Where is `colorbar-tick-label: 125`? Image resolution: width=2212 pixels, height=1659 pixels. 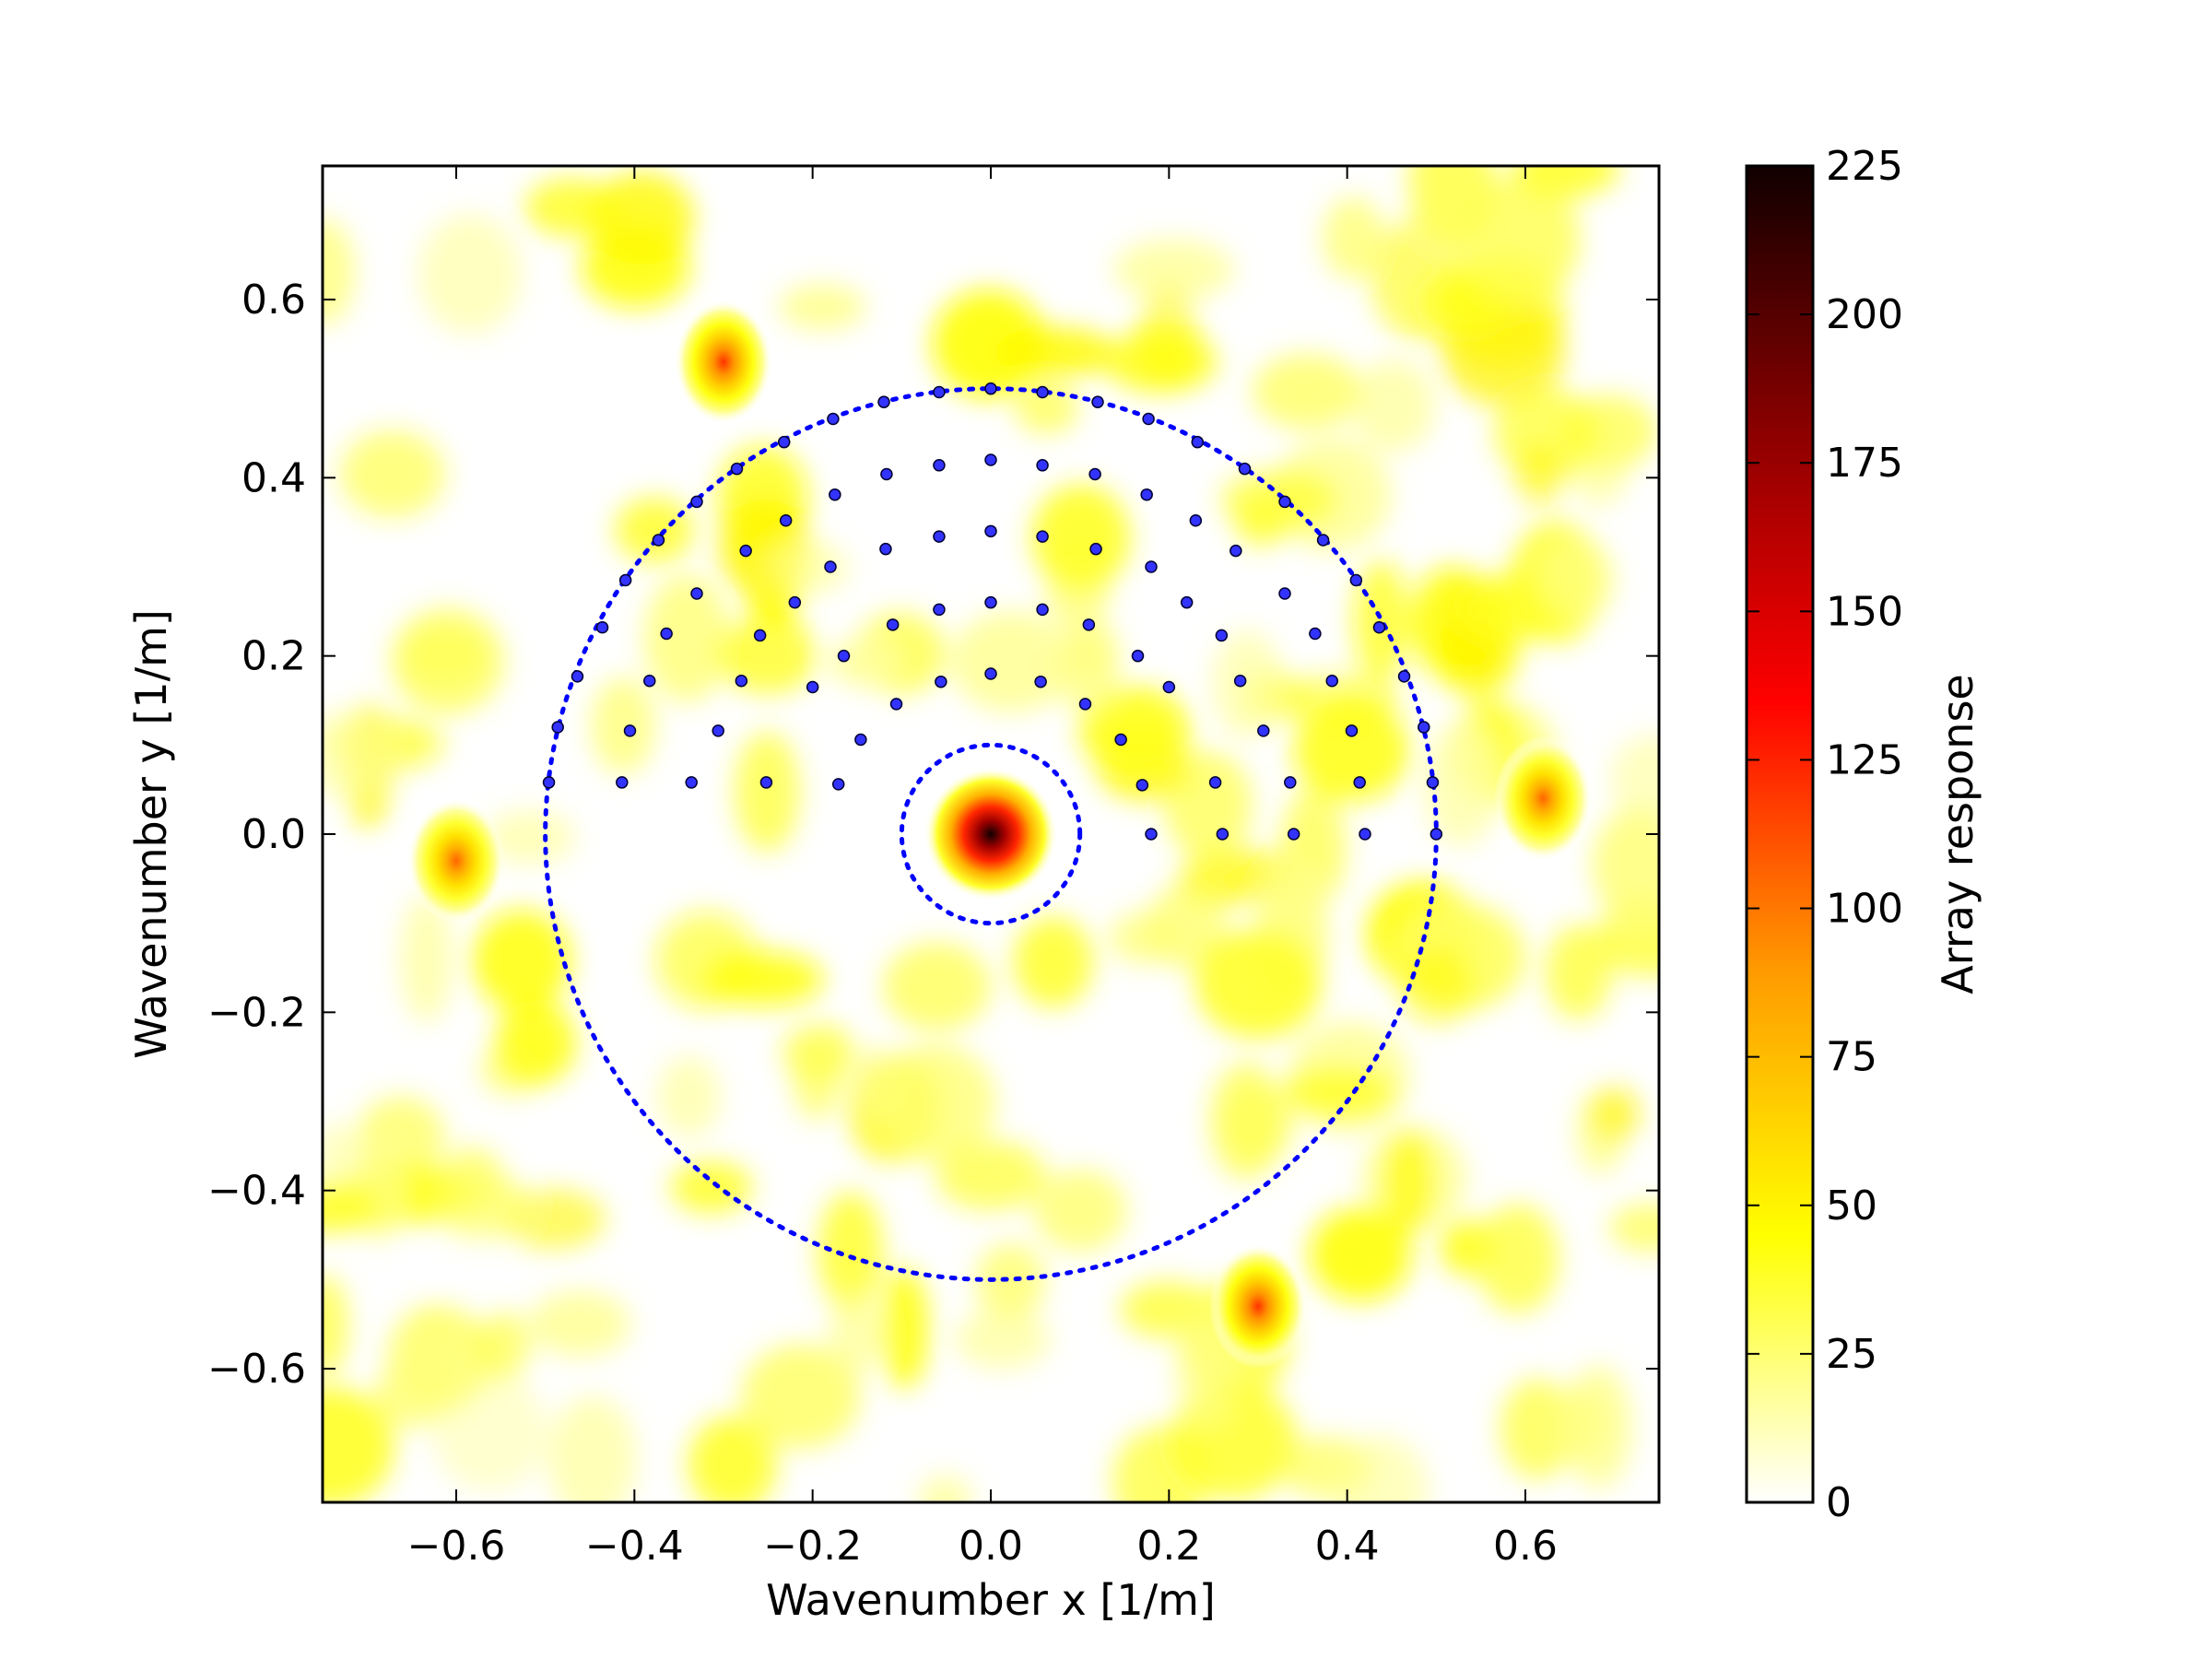 colorbar-tick-label: 125 is located at coordinates (1864, 759).